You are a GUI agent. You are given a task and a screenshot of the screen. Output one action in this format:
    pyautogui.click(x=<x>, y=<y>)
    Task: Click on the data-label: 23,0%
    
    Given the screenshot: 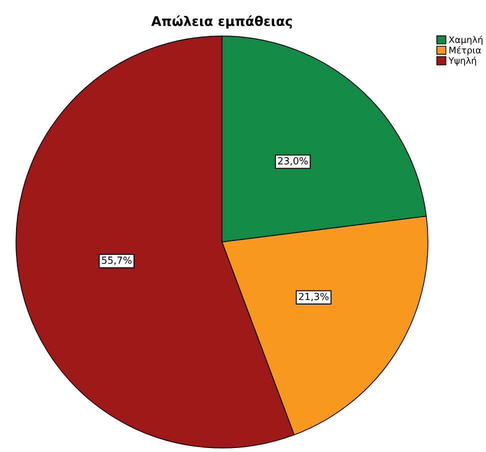 What is the action you would take?
    pyautogui.click(x=293, y=161)
    